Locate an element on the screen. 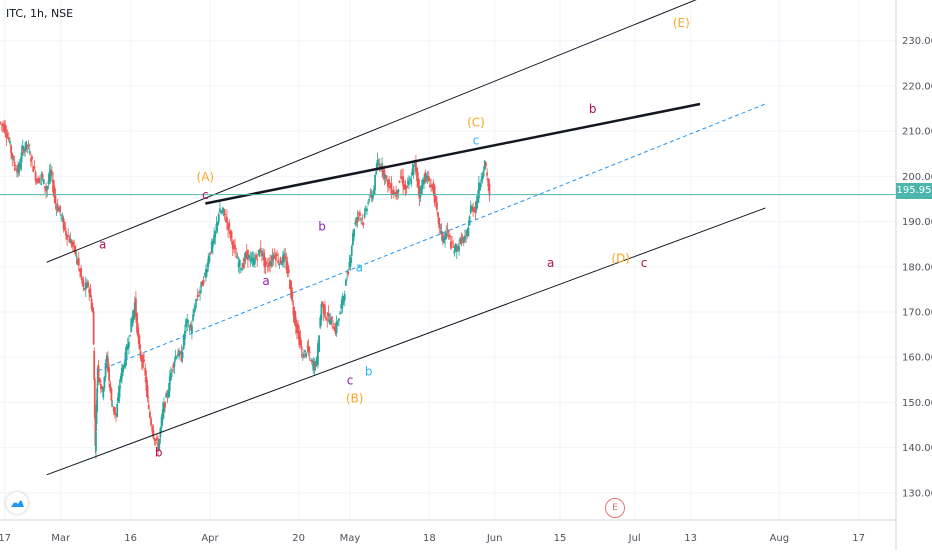 The height and width of the screenshot is (555, 932). wave-label: b is located at coordinates (322, 227).